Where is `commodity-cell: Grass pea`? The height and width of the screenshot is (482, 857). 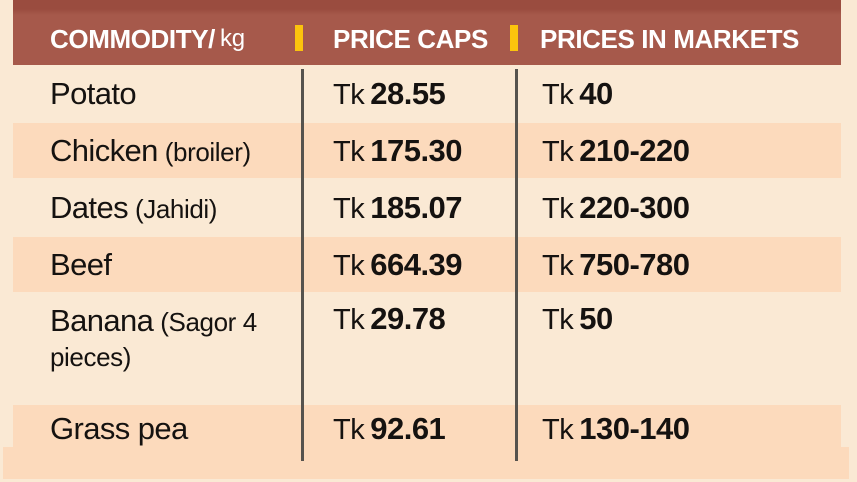
commodity-cell: Grass pea is located at coordinates (122, 429).